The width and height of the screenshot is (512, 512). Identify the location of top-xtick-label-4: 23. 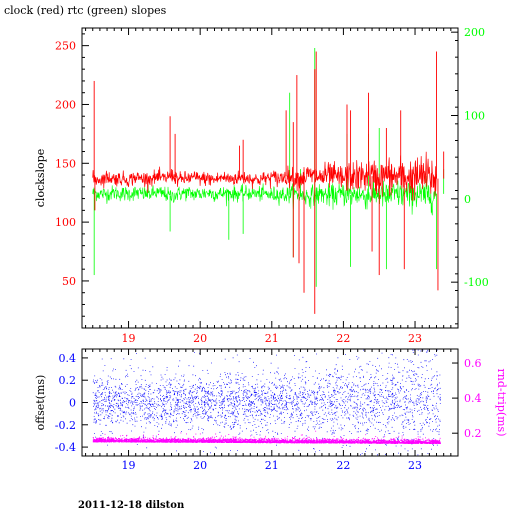
(415, 338).